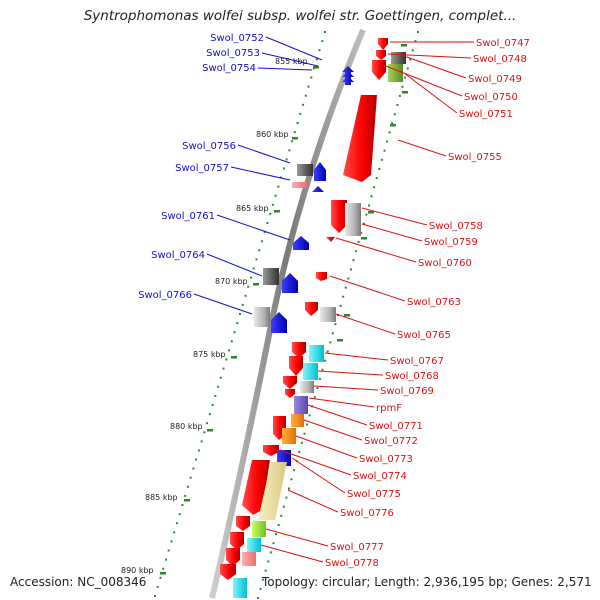  What do you see at coordinates (249, 559) in the screenshot?
I see `feature-extra-pink` at bounding box center [249, 559].